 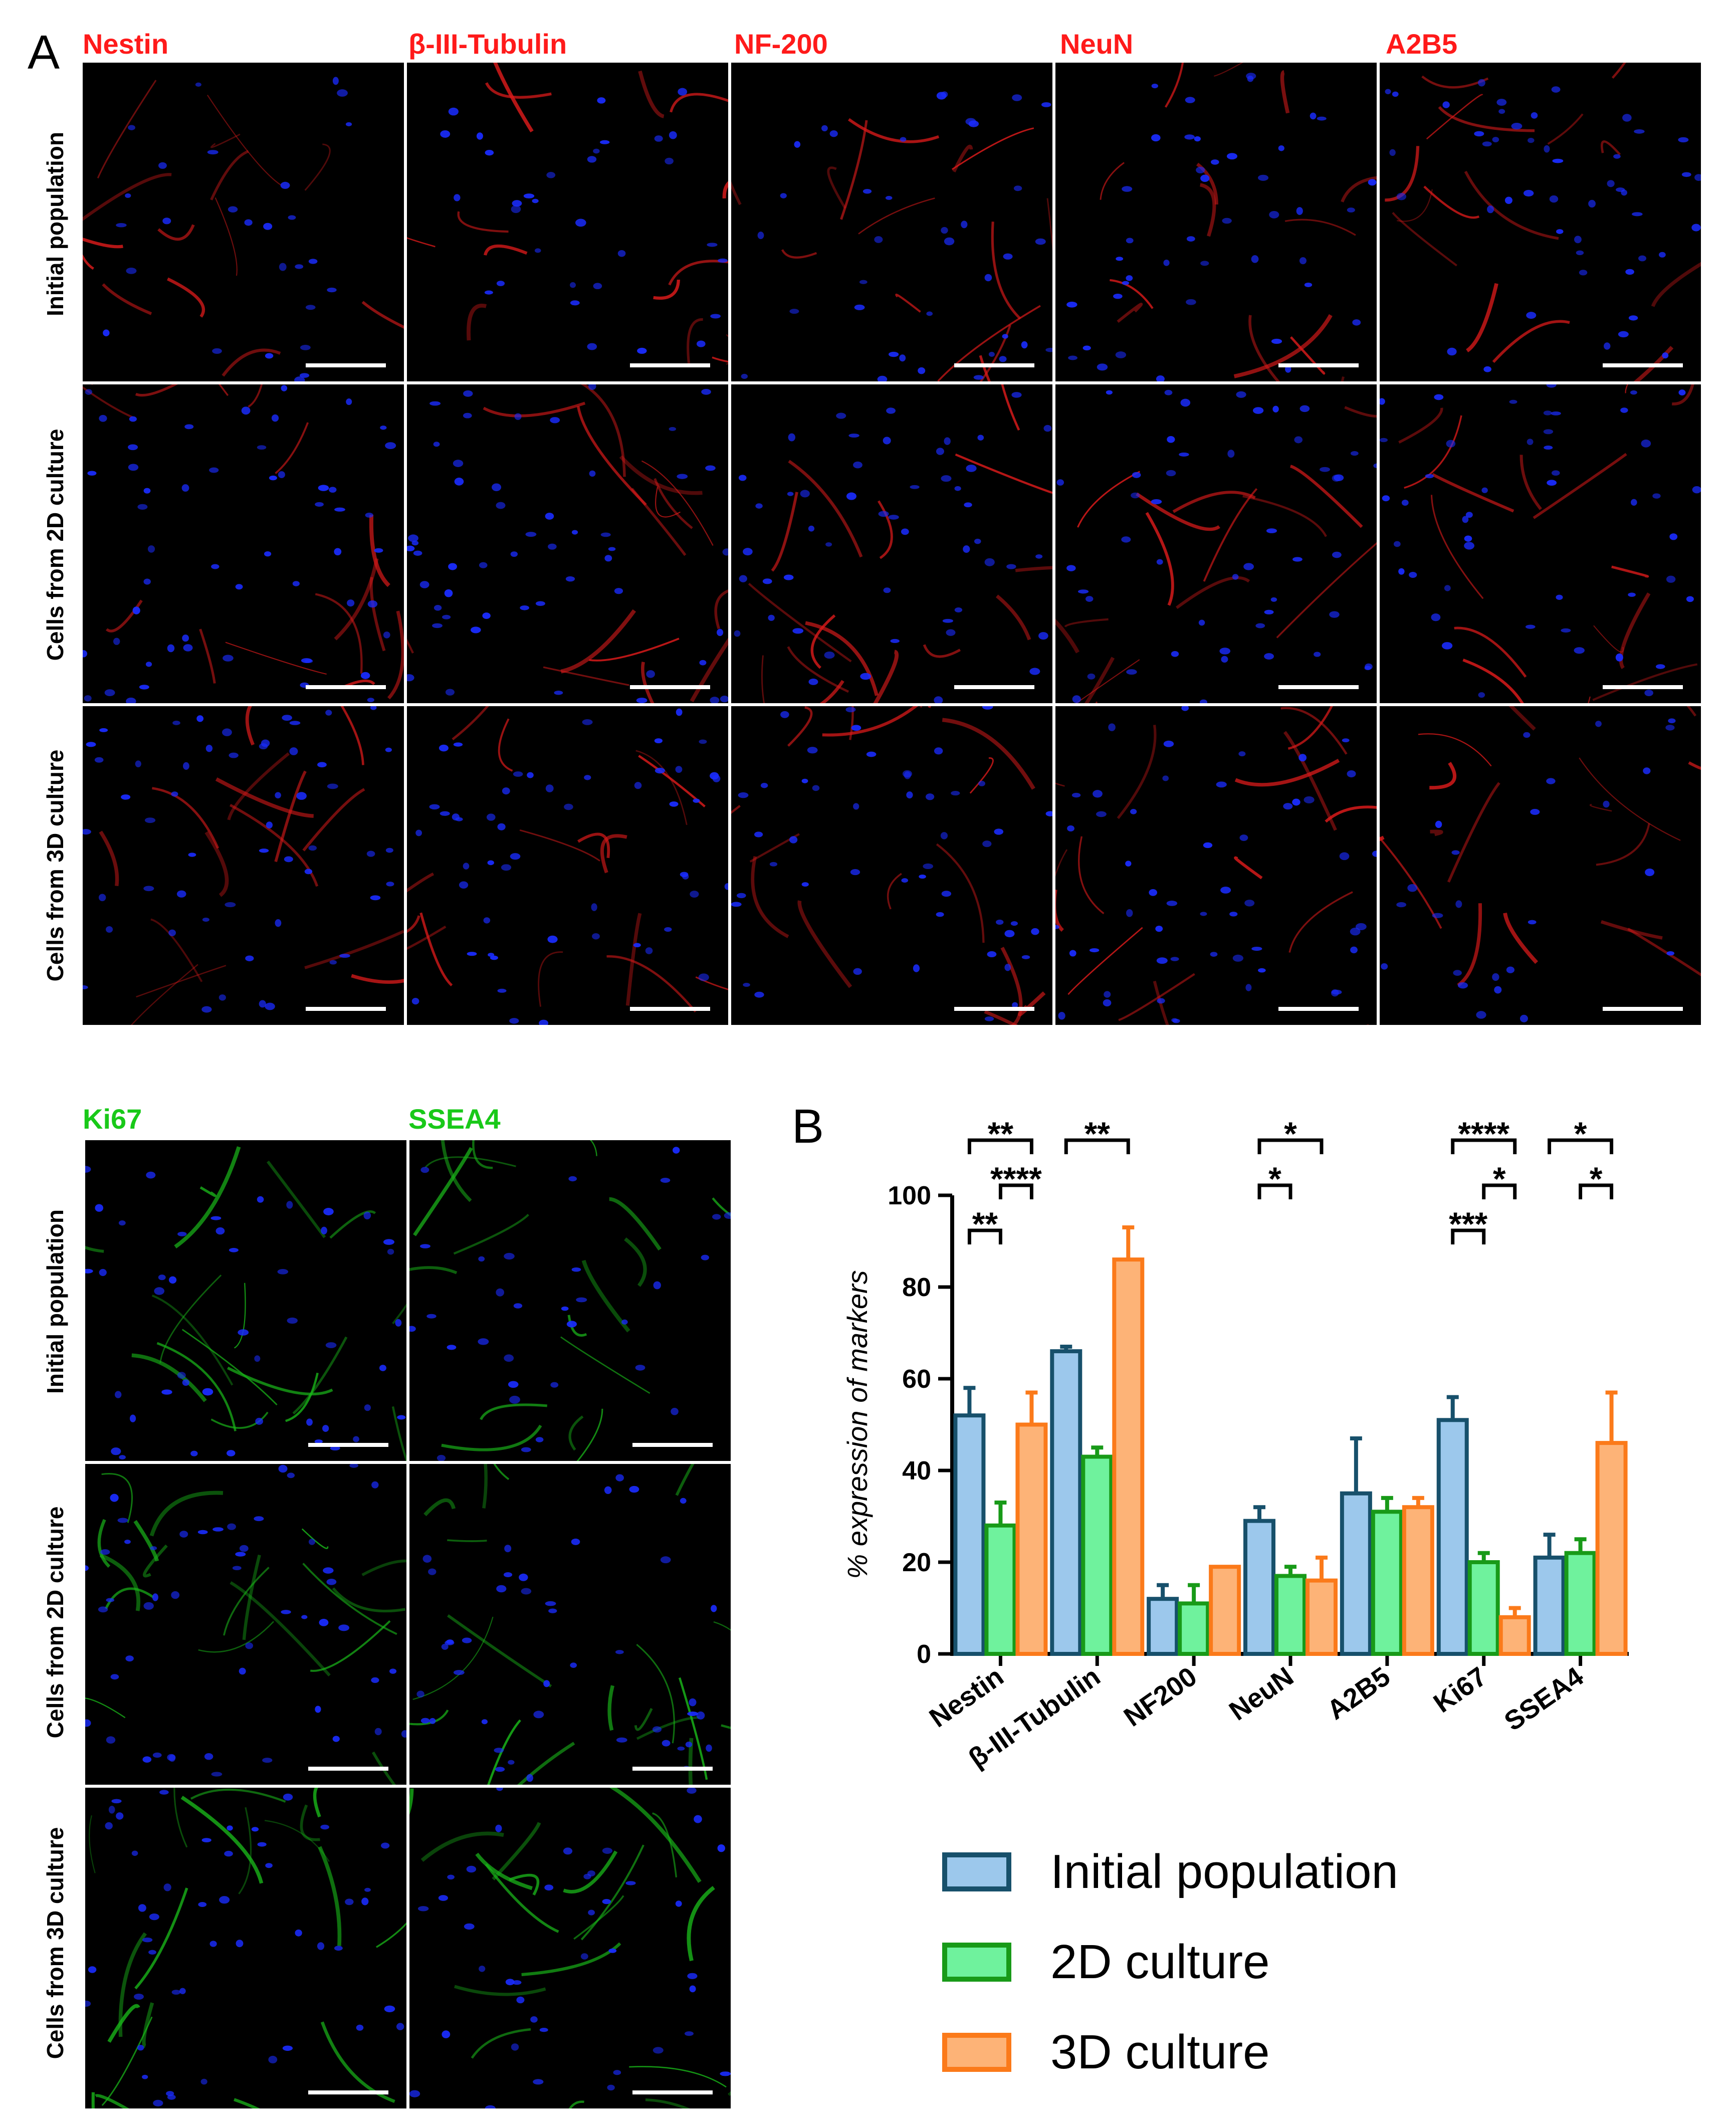 What do you see at coordinates (1483, 1608) in the screenshot?
I see `bar-2d-culture-ki67` at bounding box center [1483, 1608].